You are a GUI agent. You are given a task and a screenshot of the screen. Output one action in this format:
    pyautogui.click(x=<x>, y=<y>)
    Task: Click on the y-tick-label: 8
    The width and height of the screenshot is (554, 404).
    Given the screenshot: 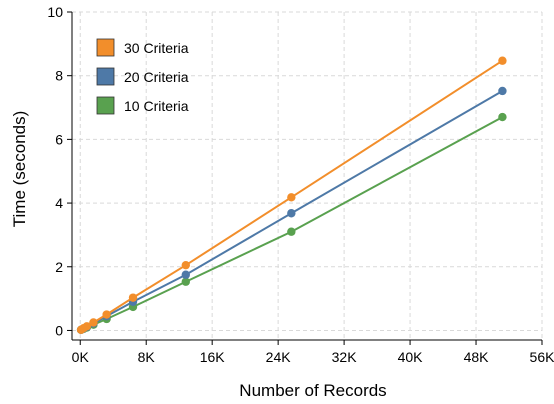 What is the action you would take?
    pyautogui.click(x=59, y=76)
    